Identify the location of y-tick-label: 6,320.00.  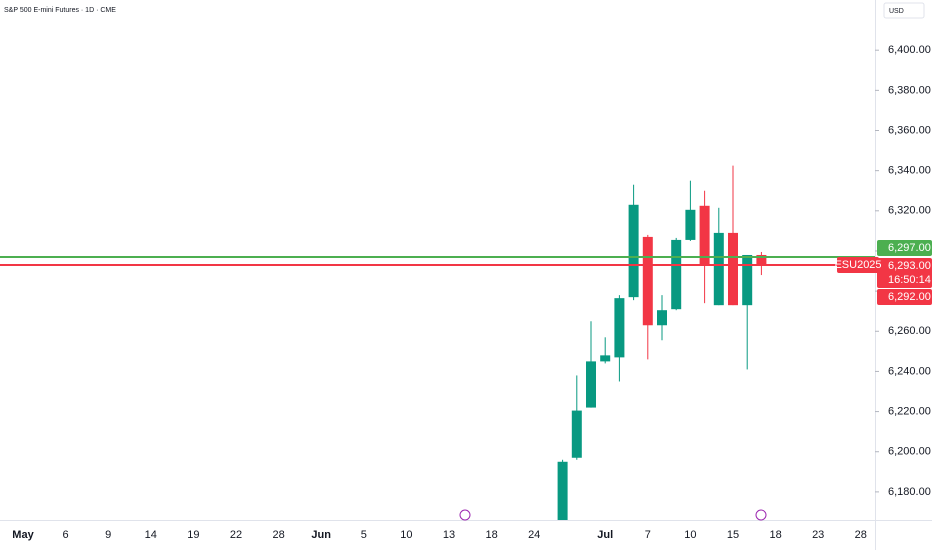
(909, 211).